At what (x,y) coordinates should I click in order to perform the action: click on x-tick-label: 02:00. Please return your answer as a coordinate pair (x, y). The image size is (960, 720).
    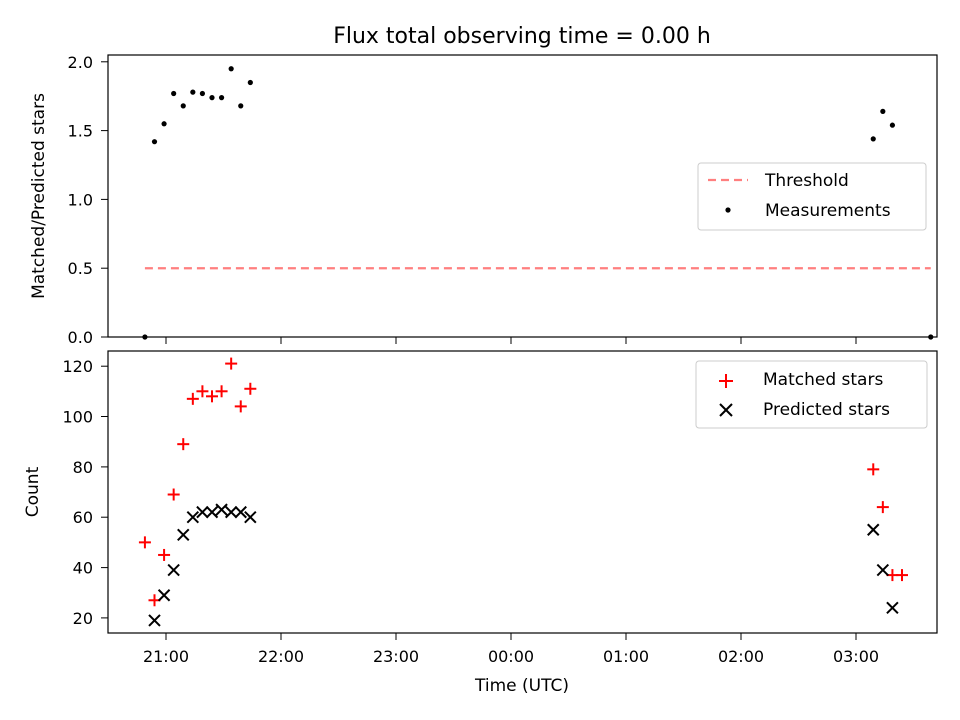
    Looking at the image, I should click on (741, 656).